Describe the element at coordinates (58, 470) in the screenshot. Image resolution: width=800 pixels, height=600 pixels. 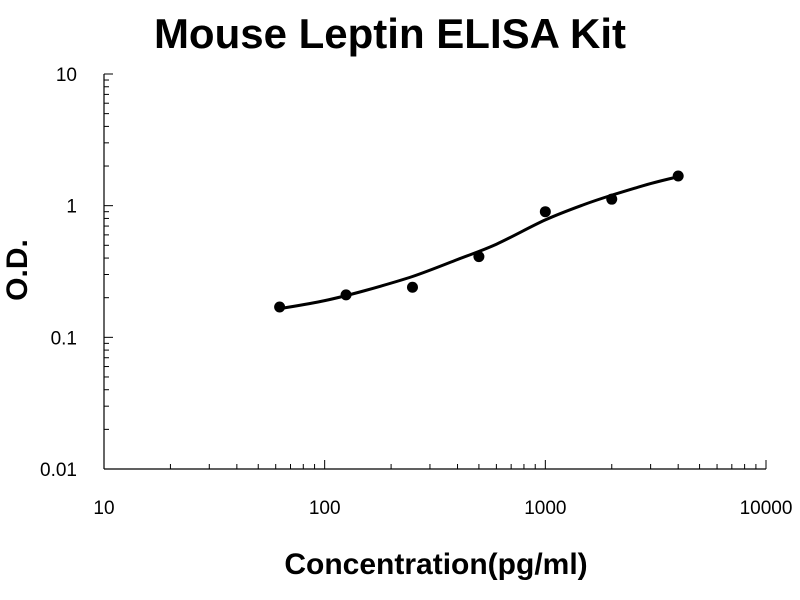
I see `y-tick-label: 0.01` at that location.